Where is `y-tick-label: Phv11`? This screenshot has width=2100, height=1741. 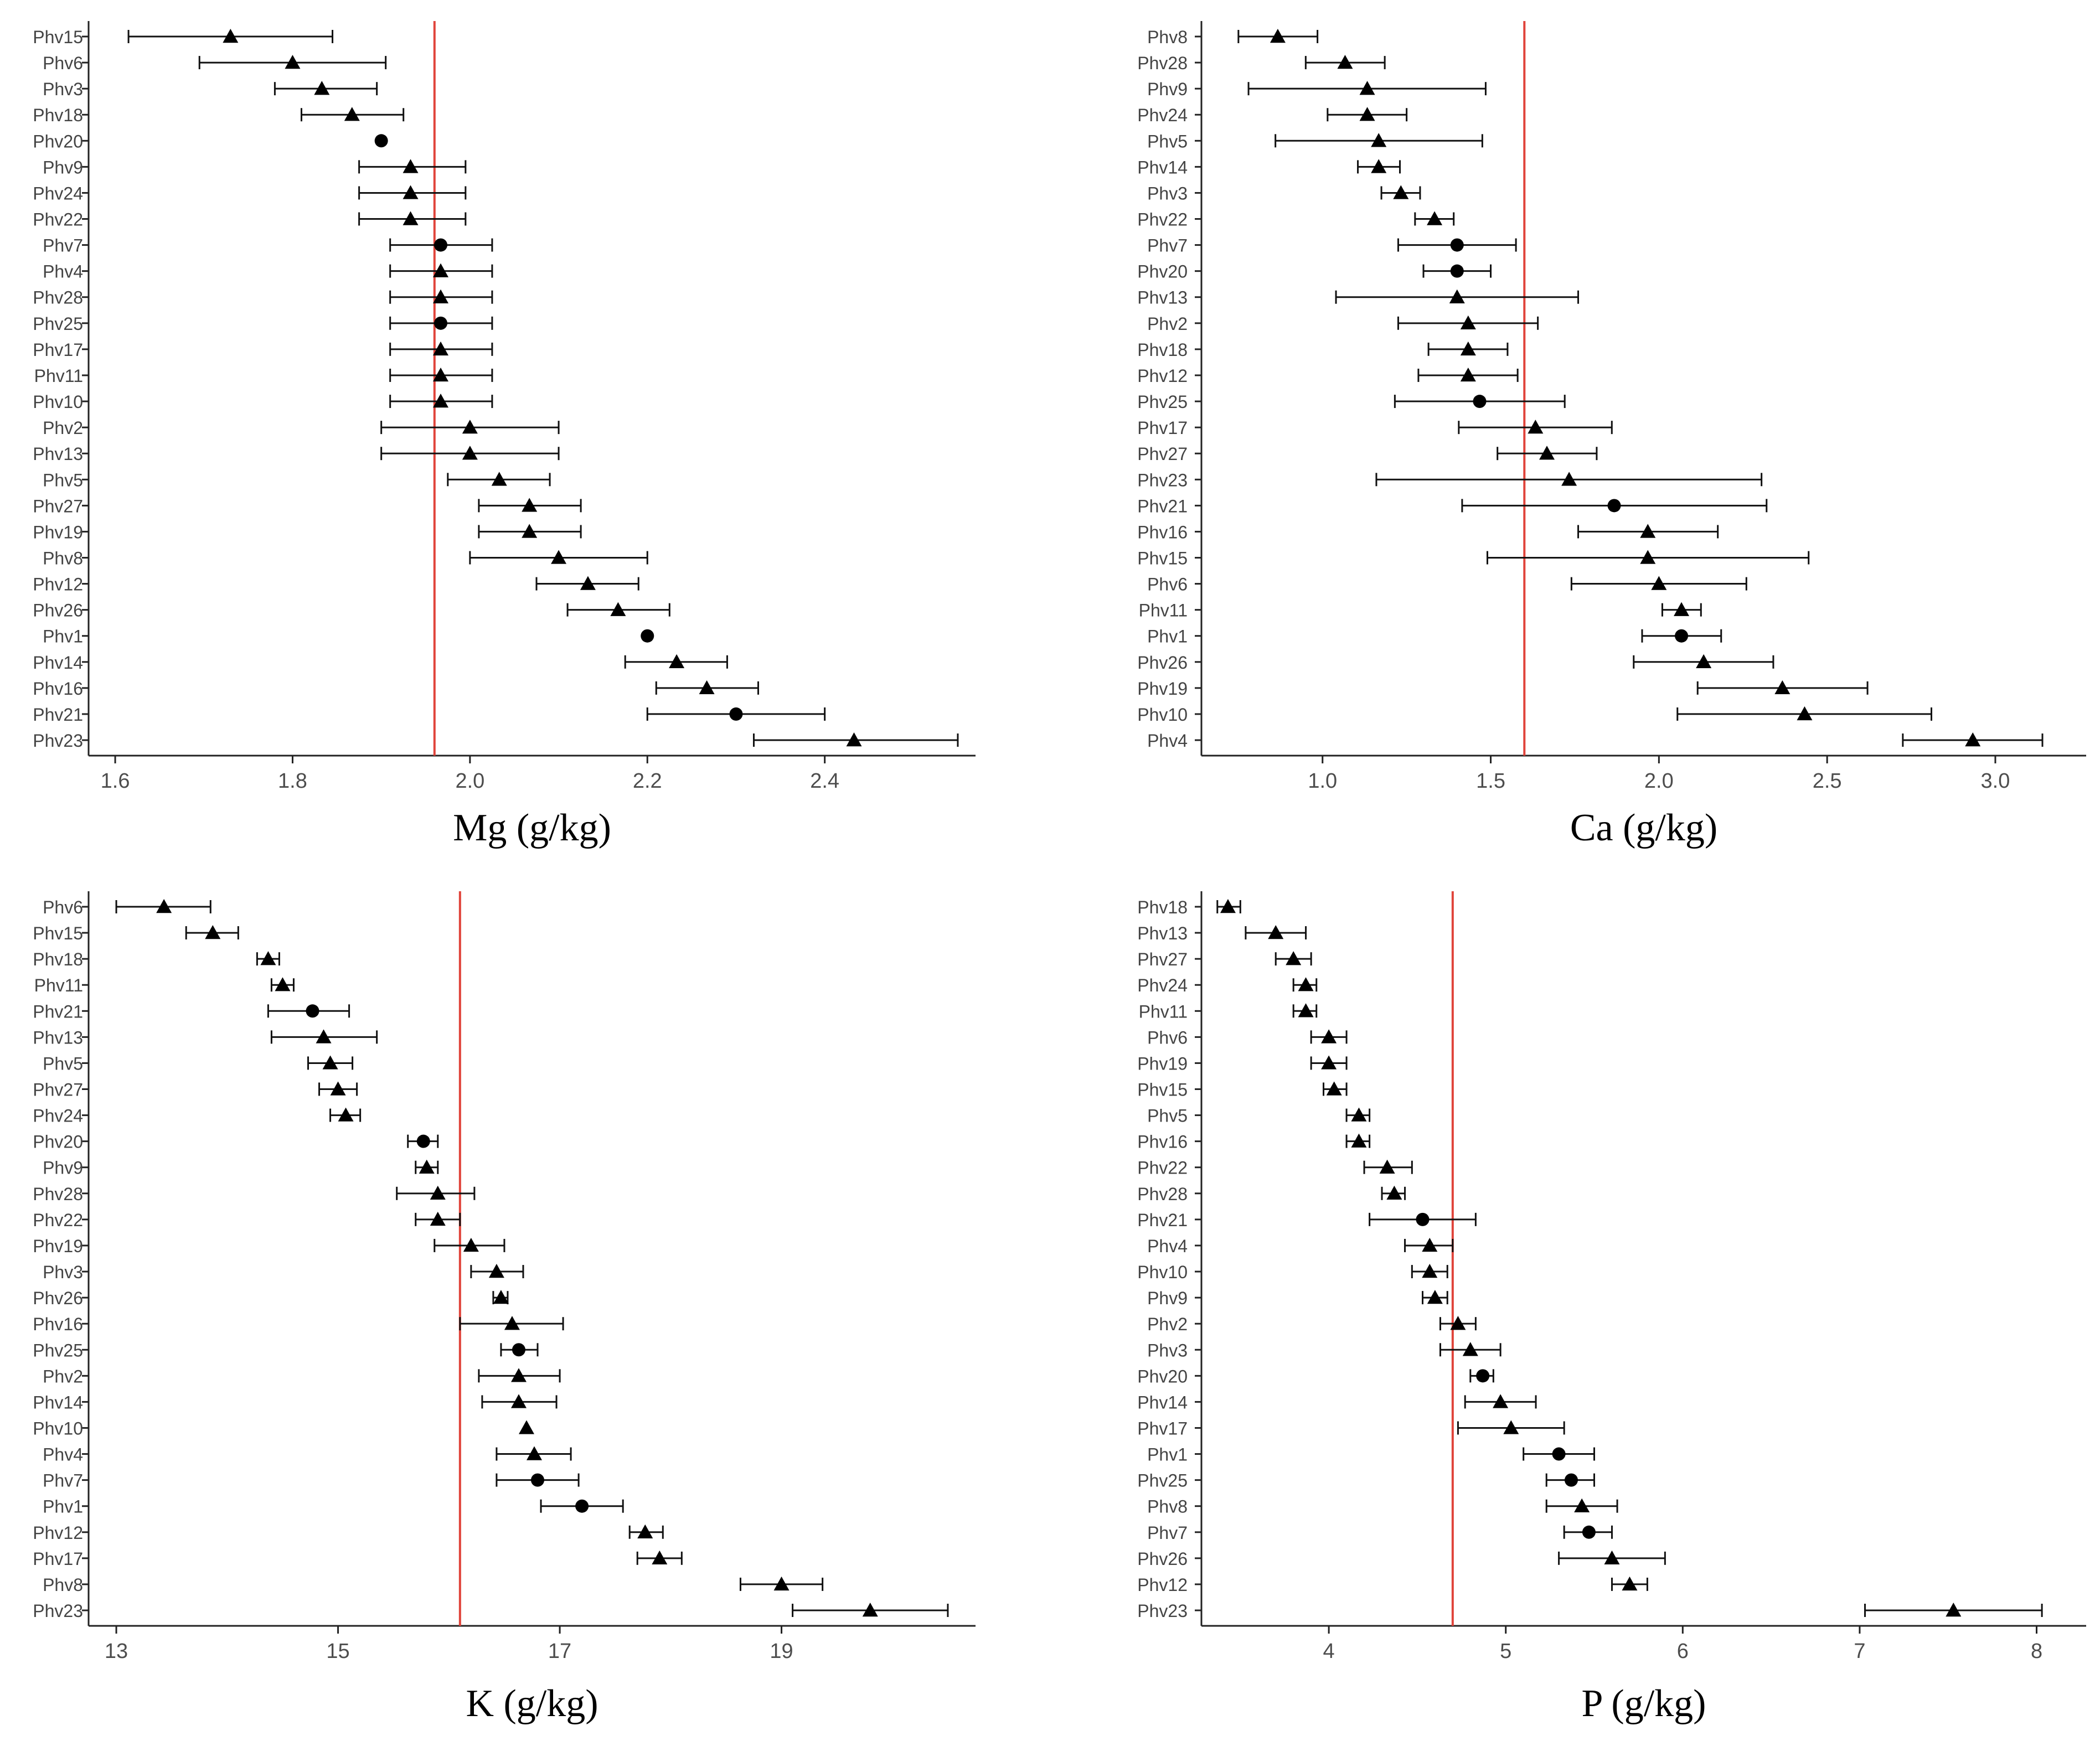 y-tick-label: Phv11 is located at coordinates (58, 985).